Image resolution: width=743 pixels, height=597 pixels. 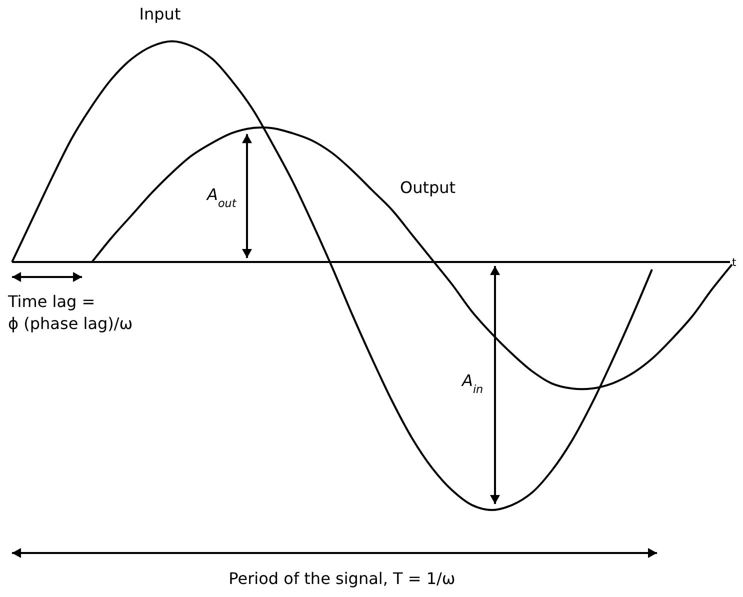 What do you see at coordinates (221, 197) in the screenshot?
I see `annotation: A$_{out}$` at bounding box center [221, 197].